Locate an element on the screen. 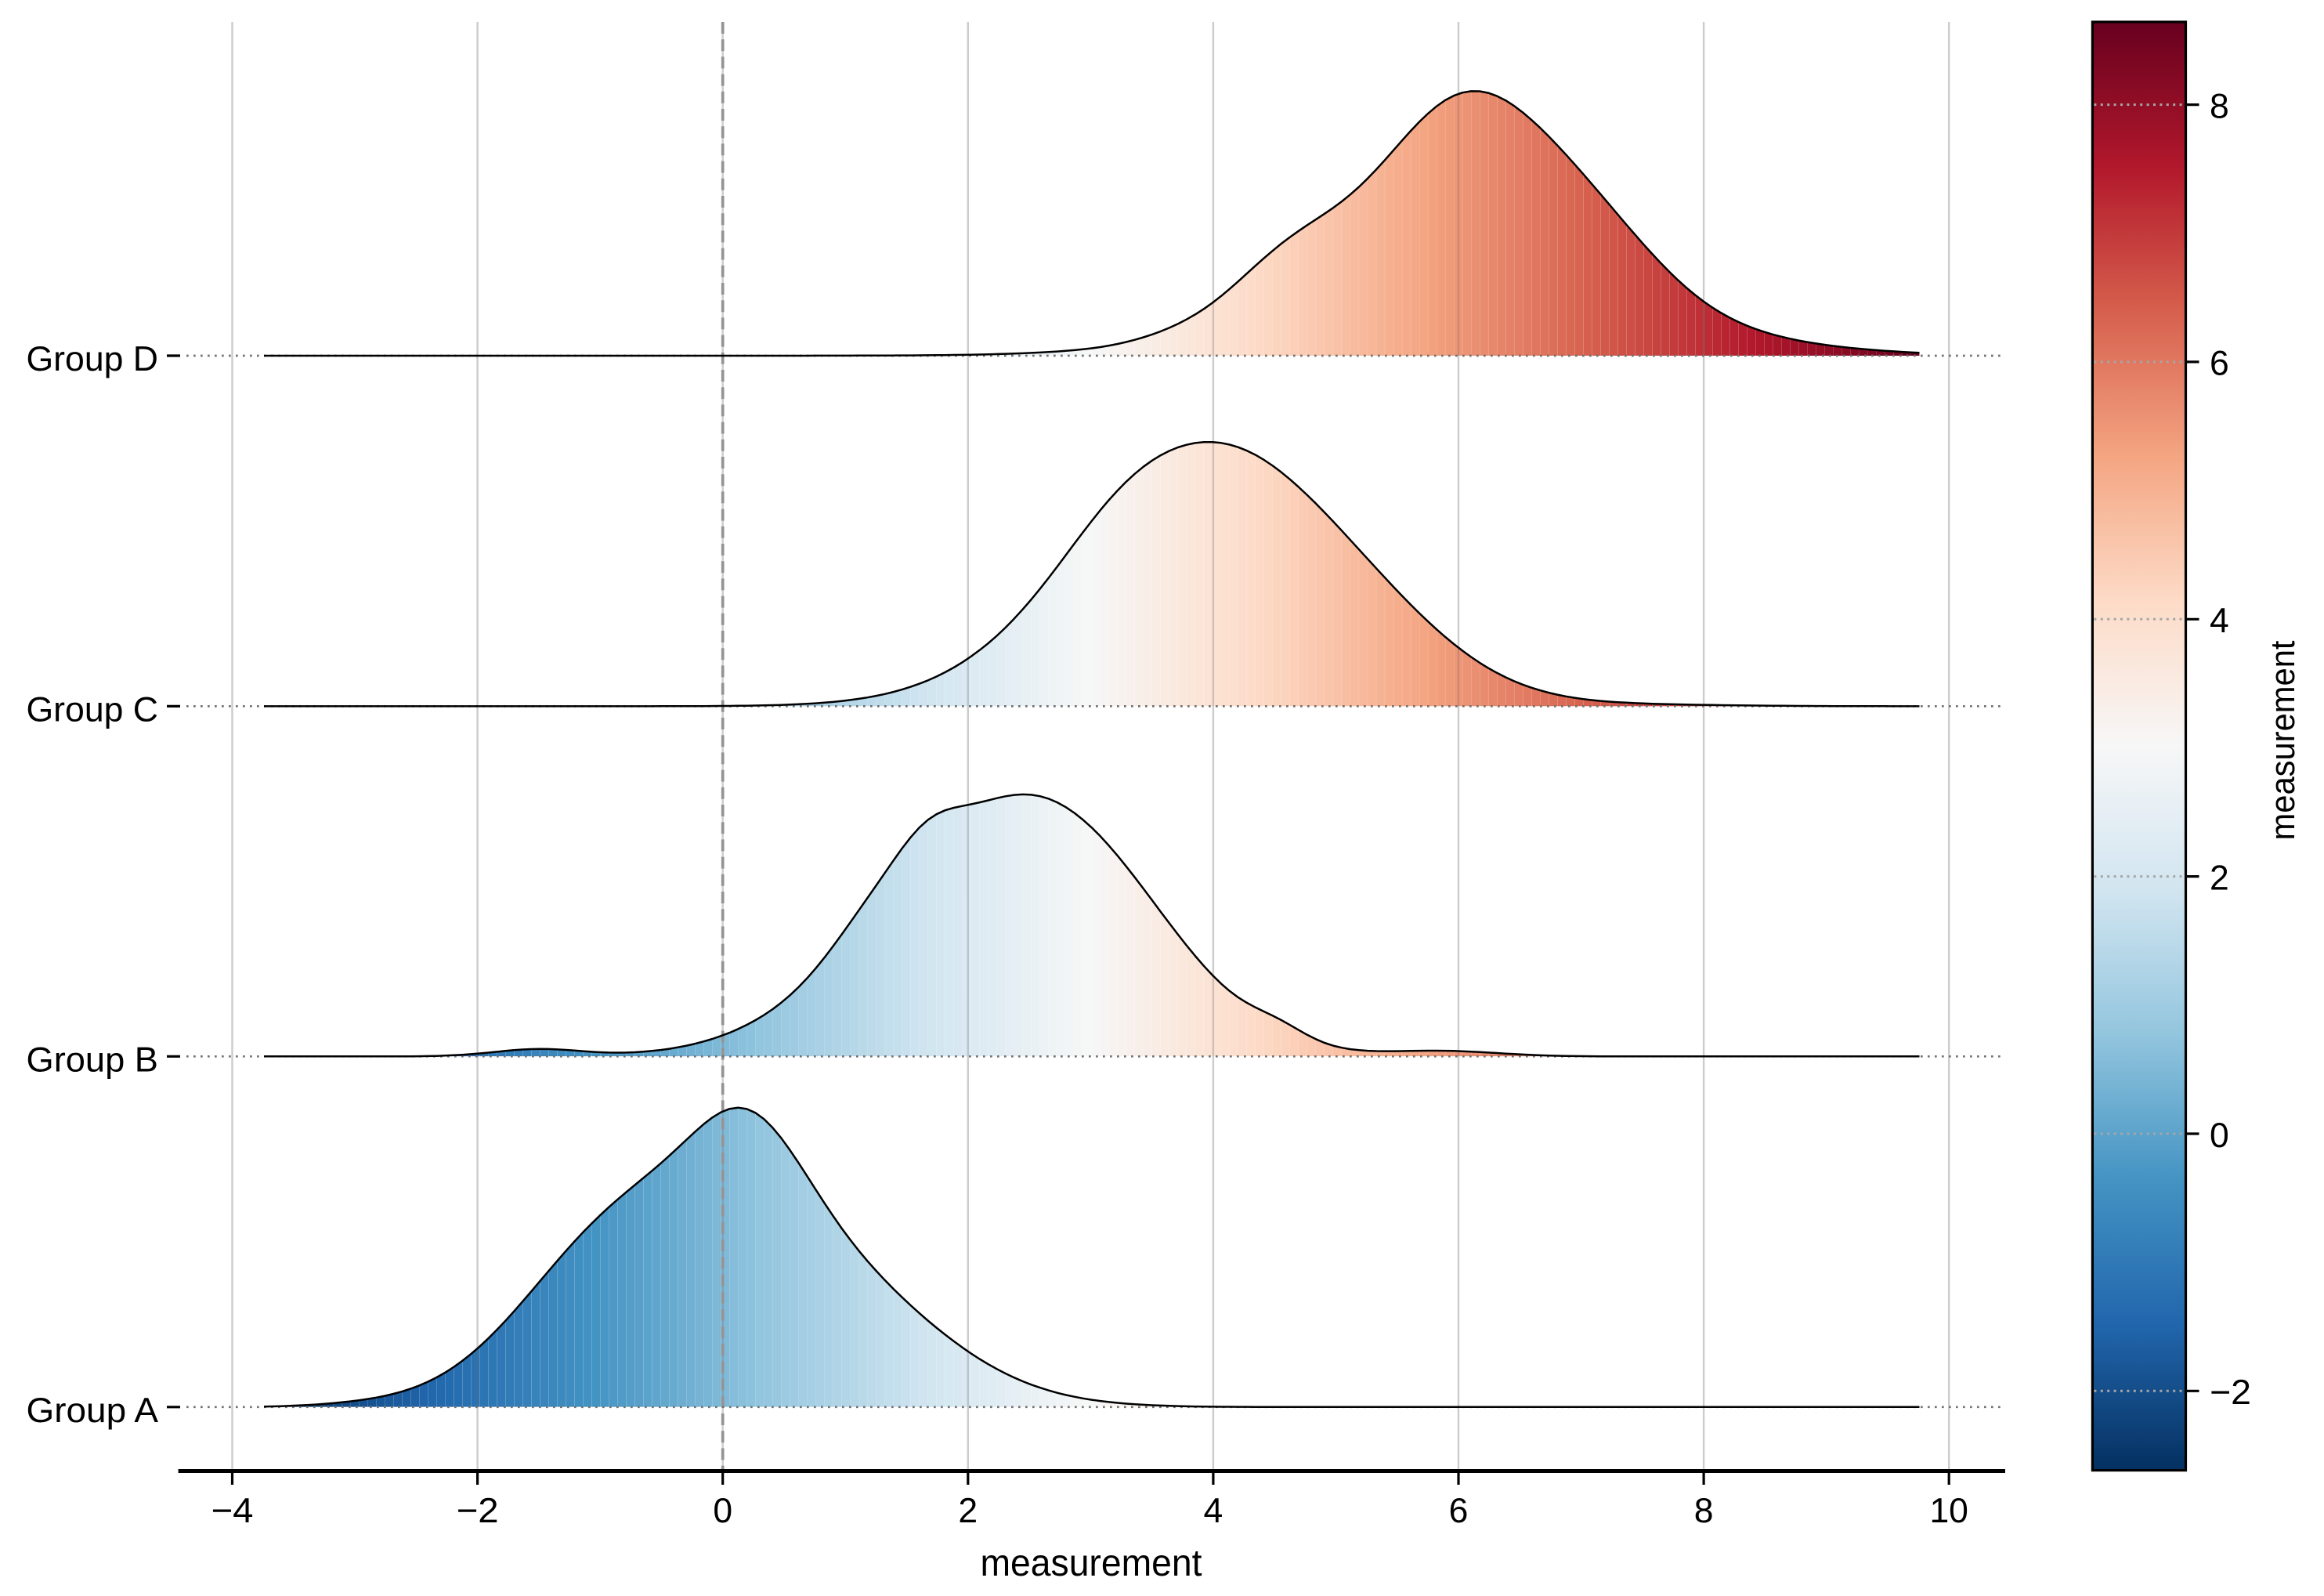  svg-text: Group B is located at coordinates (92, 1060).